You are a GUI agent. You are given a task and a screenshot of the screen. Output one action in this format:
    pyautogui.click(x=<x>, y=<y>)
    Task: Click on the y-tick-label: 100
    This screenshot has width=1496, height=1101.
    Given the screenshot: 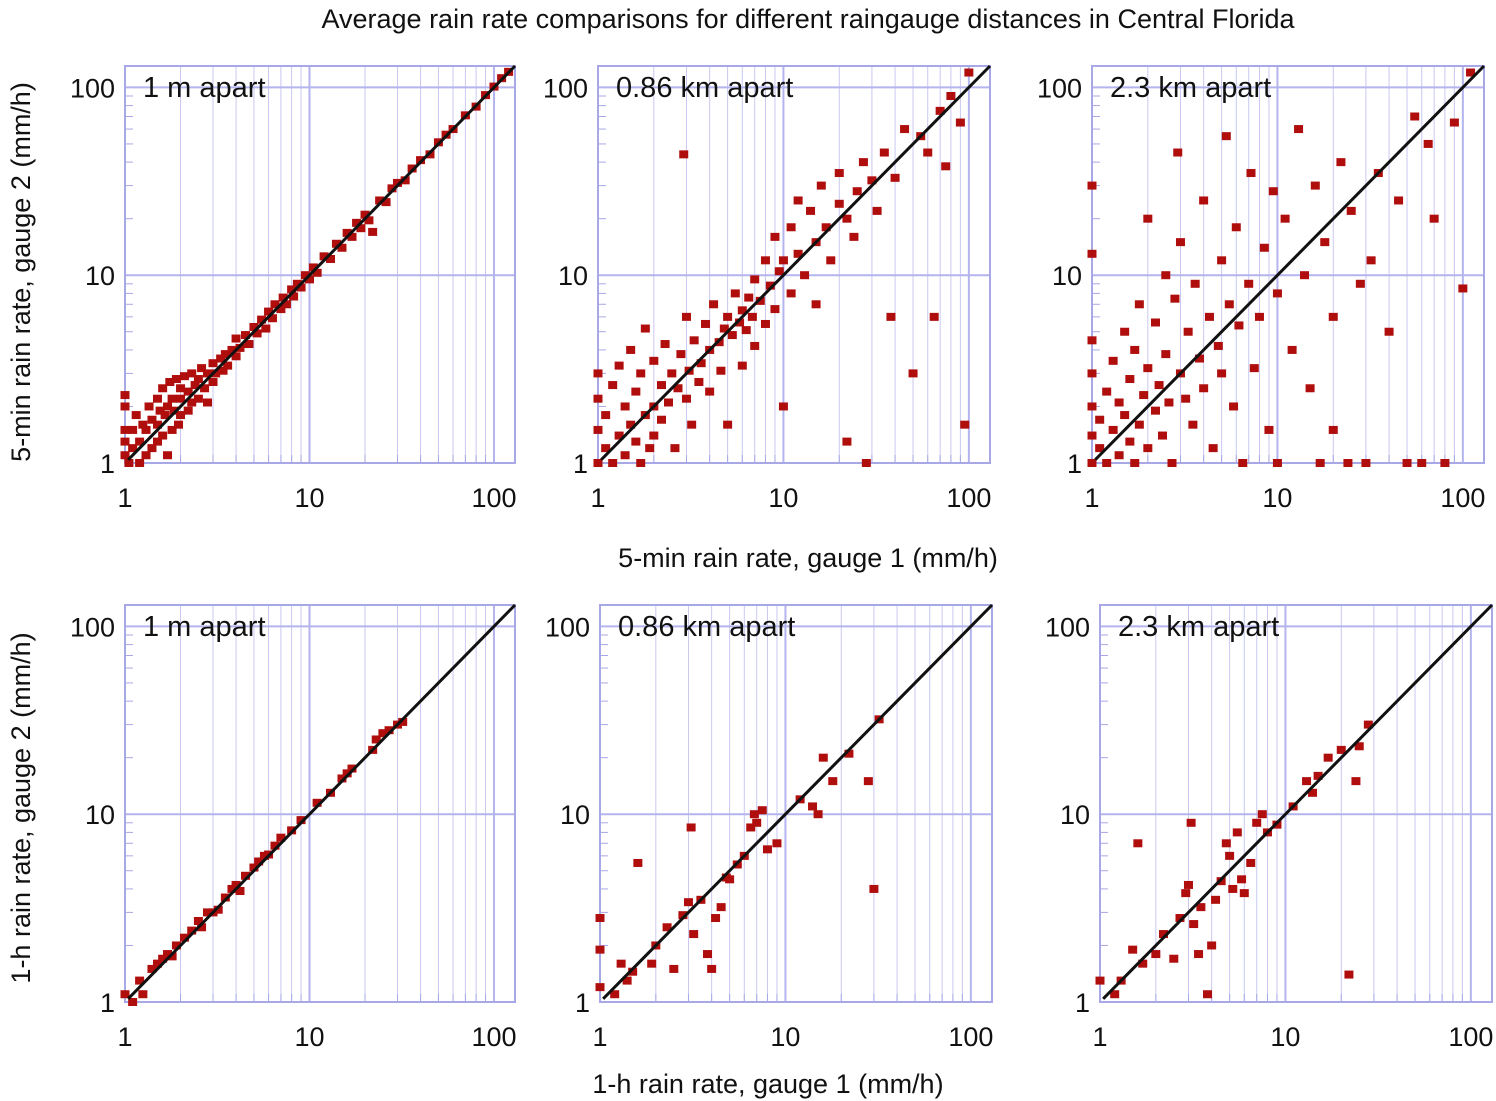 What is the action you would take?
    pyautogui.click(x=565, y=88)
    